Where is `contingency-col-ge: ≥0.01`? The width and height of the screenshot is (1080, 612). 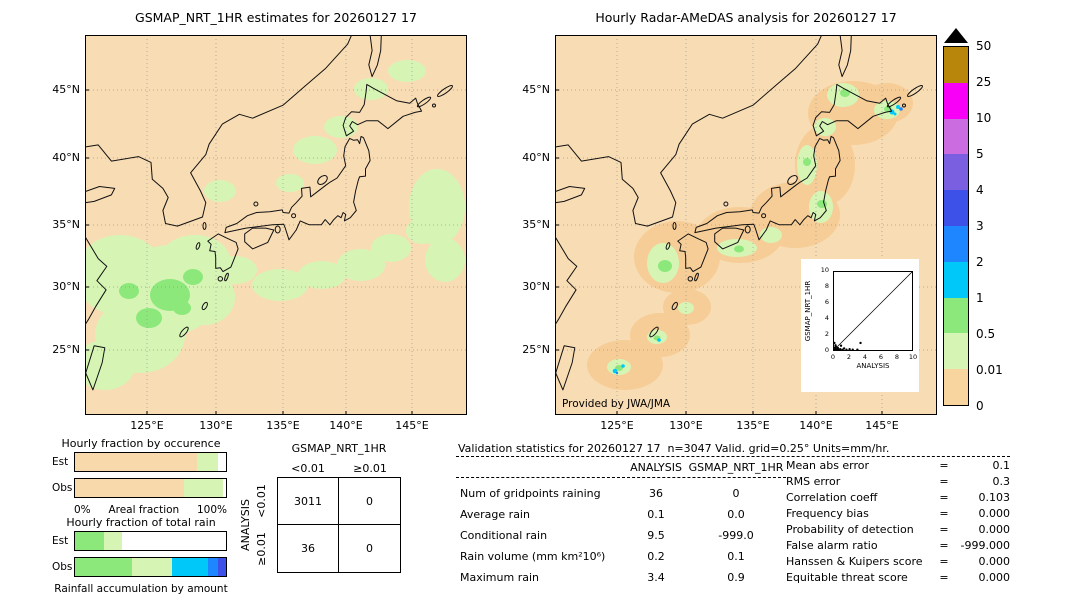 contingency-col-ge: ≥0.01 is located at coordinates (370, 468).